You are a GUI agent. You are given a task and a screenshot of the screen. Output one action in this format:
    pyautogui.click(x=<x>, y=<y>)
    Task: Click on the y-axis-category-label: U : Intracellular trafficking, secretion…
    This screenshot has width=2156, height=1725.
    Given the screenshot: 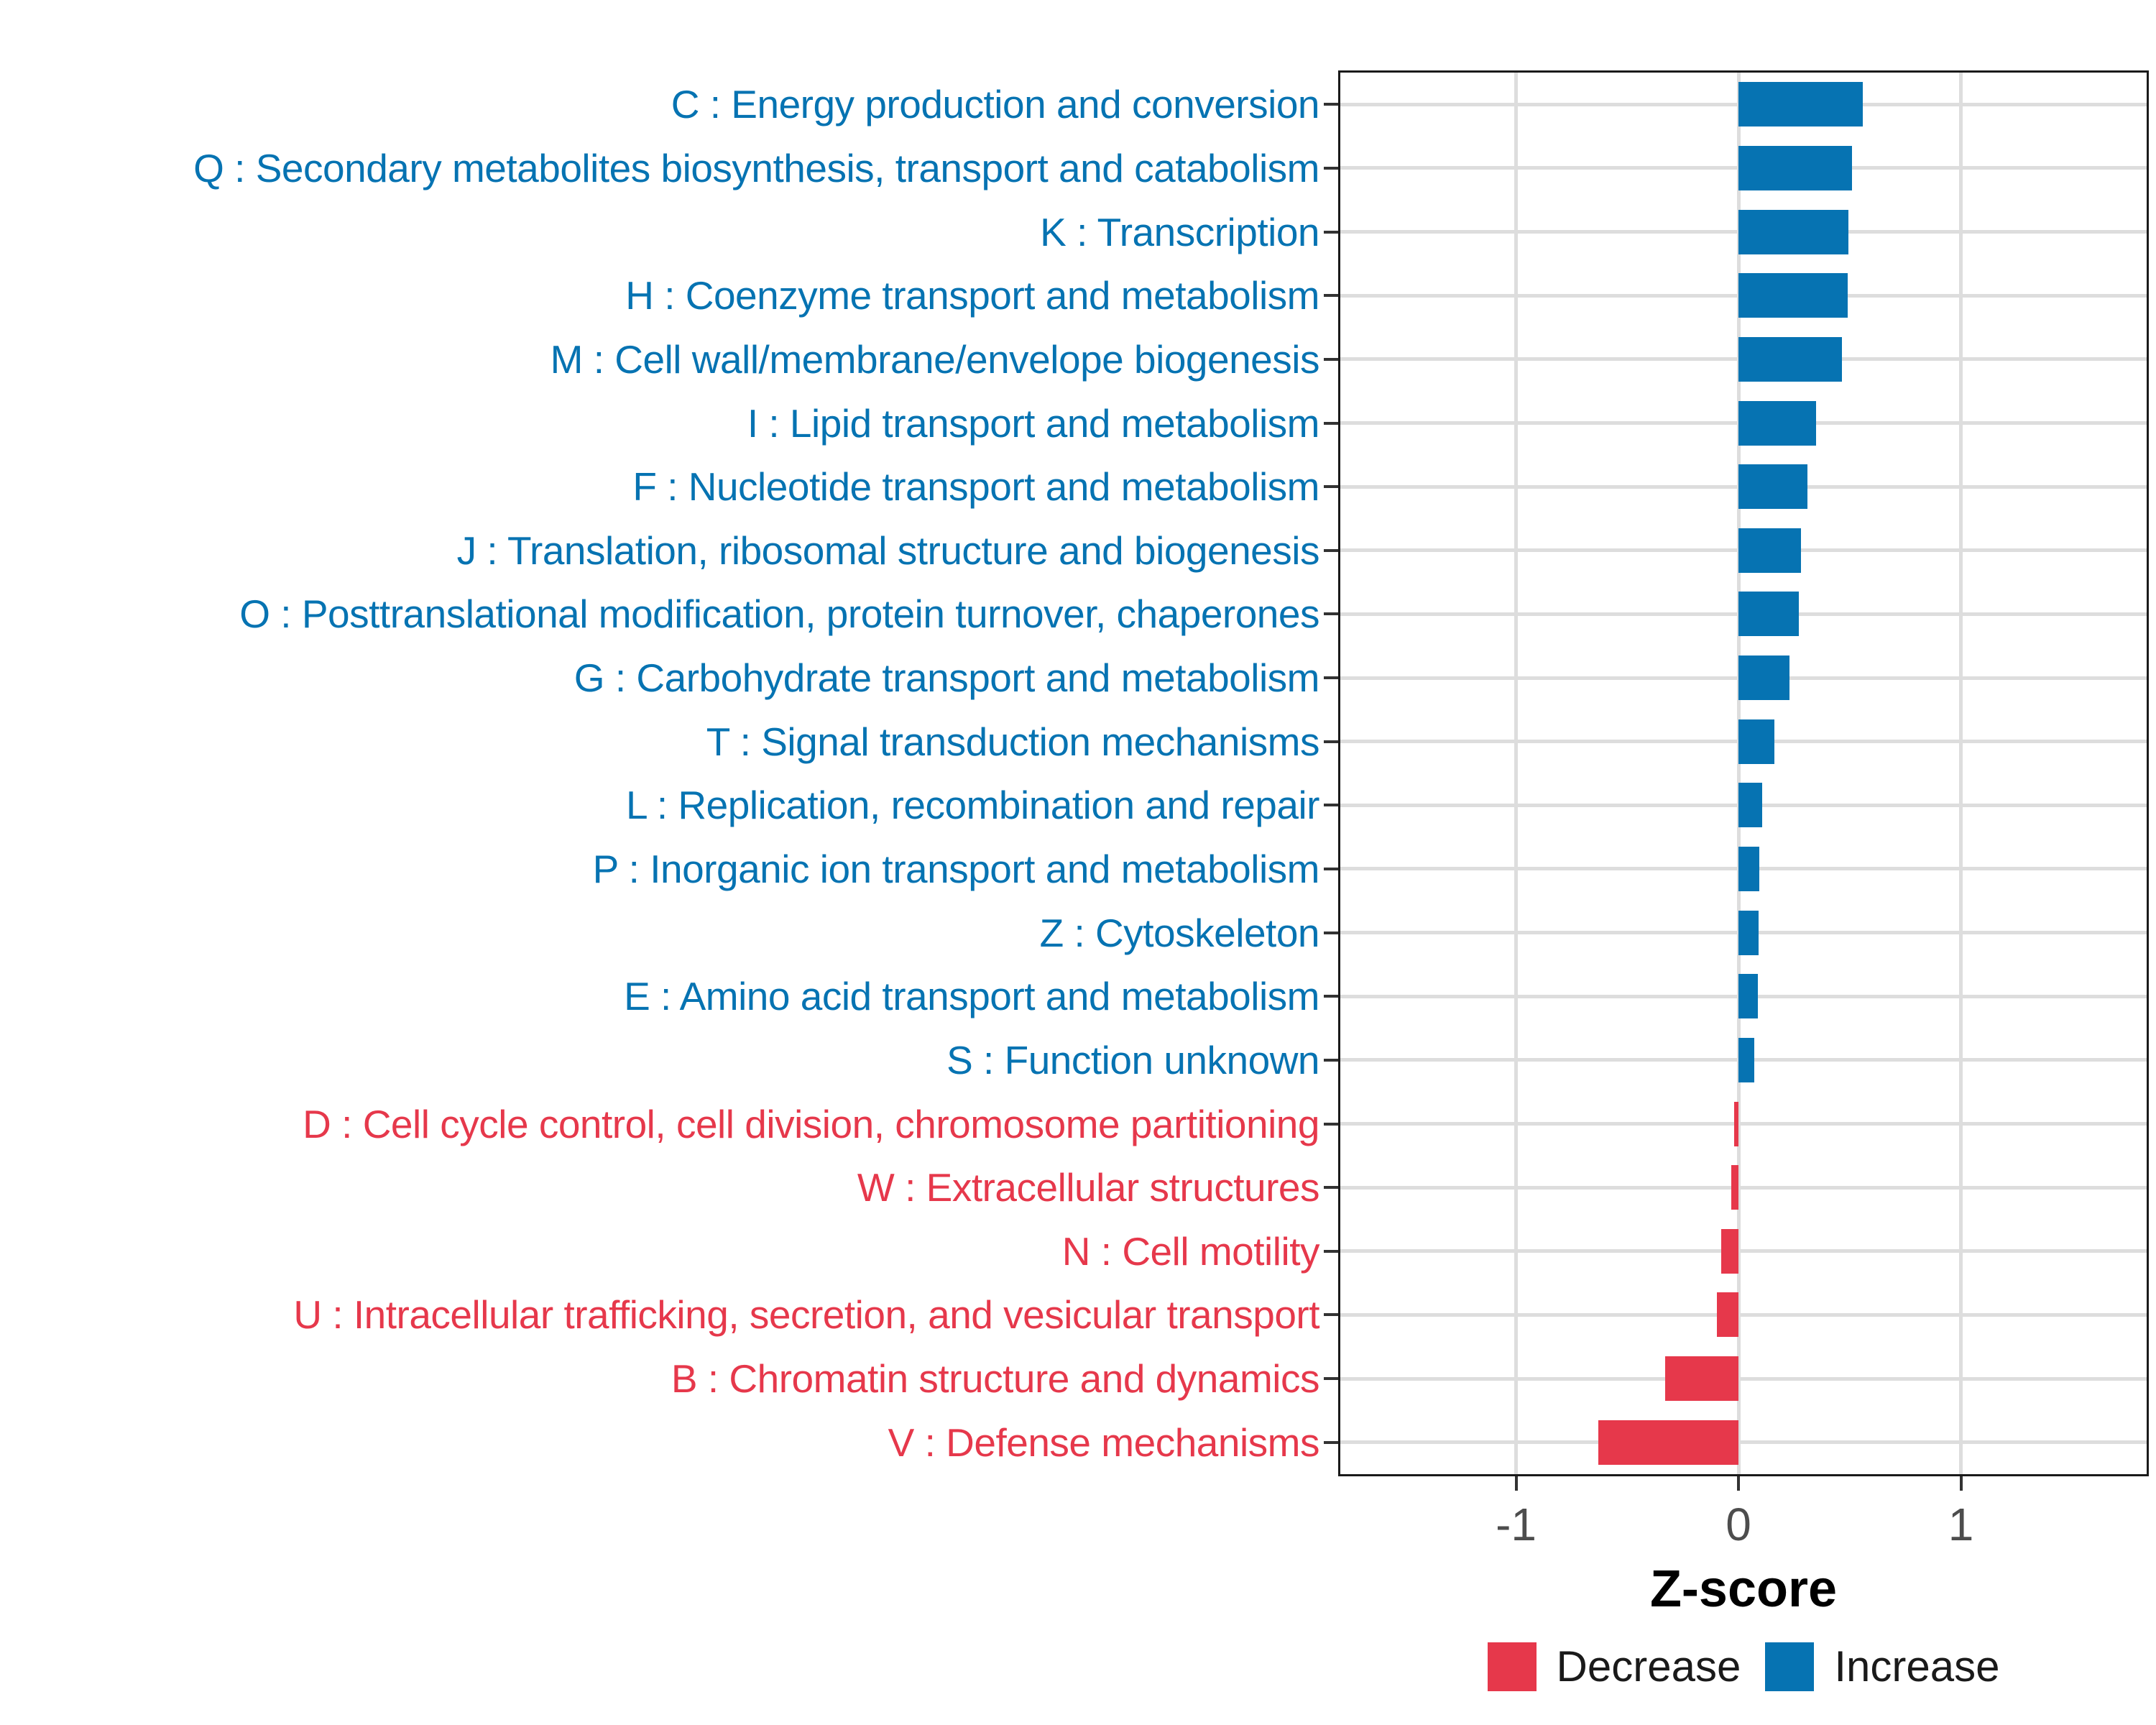 What is the action you would take?
    pyautogui.click(x=806, y=1315)
    